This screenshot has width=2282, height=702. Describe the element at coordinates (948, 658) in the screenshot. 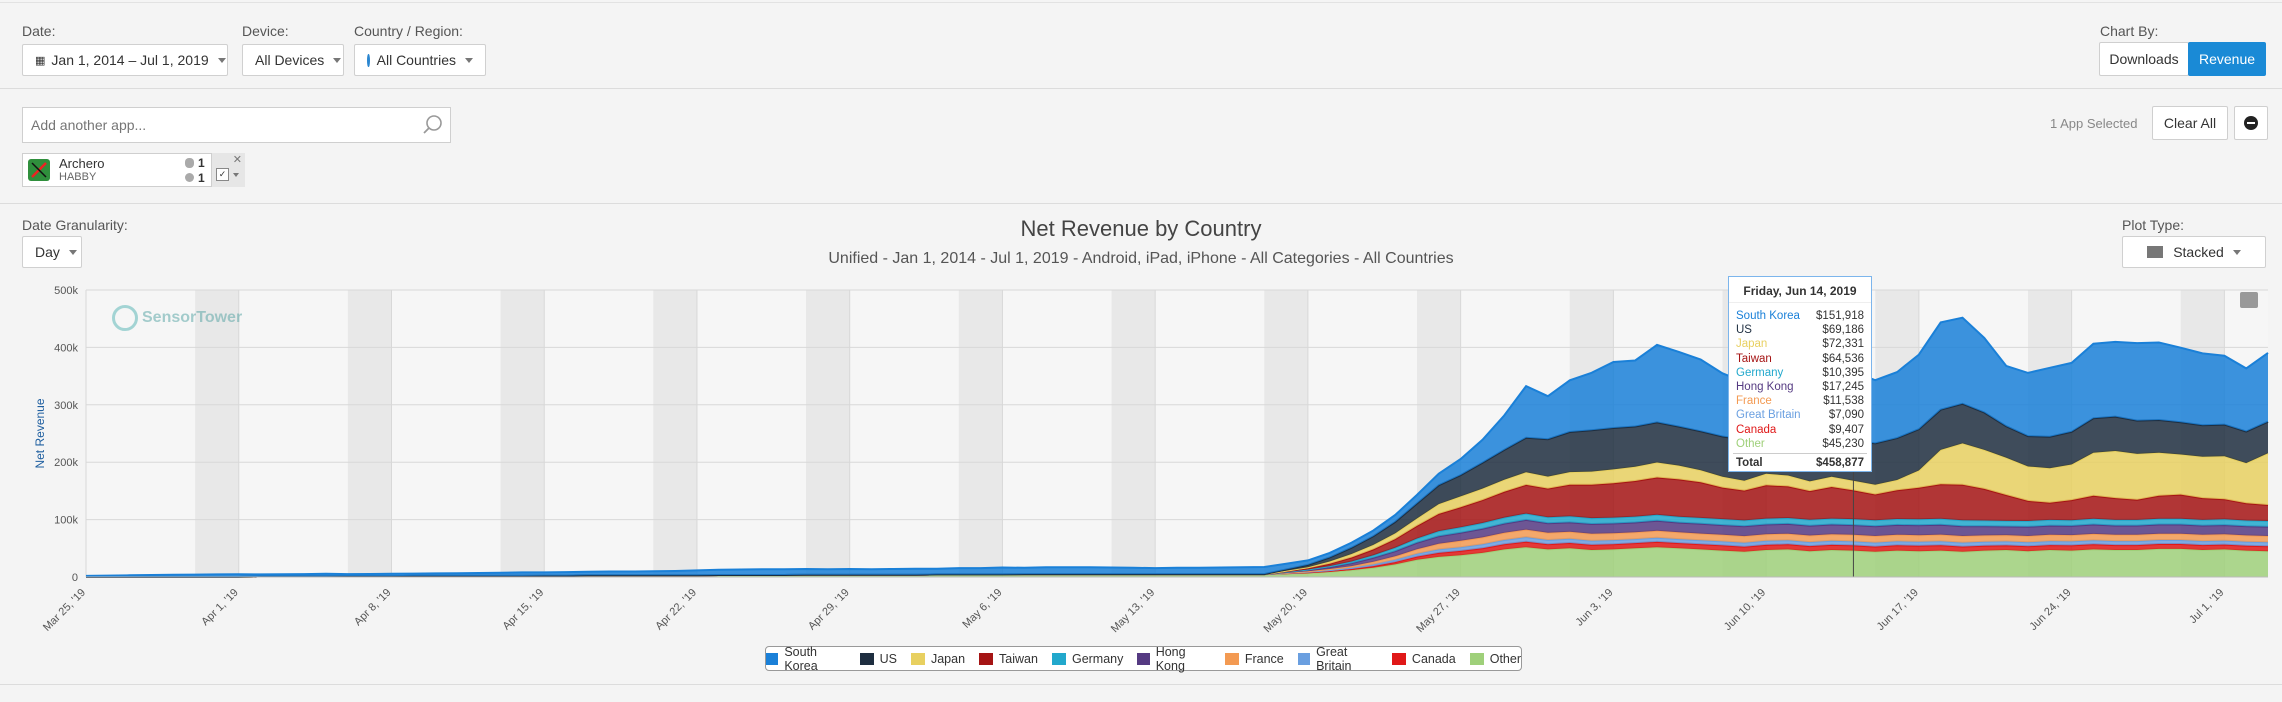

I see `legend-label: Japan` at that location.